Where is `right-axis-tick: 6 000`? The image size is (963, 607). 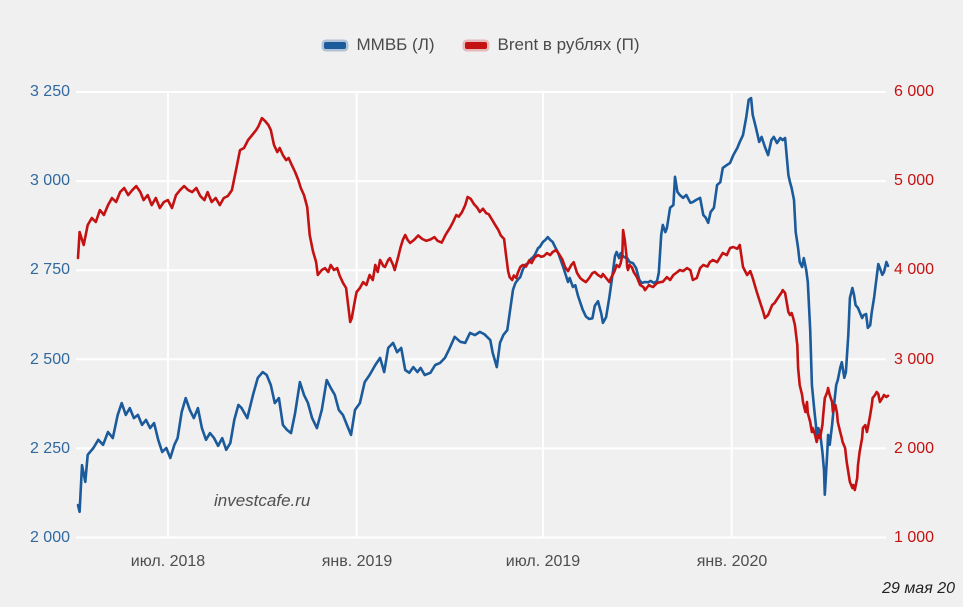 right-axis-tick: 6 000 is located at coordinates (914, 91).